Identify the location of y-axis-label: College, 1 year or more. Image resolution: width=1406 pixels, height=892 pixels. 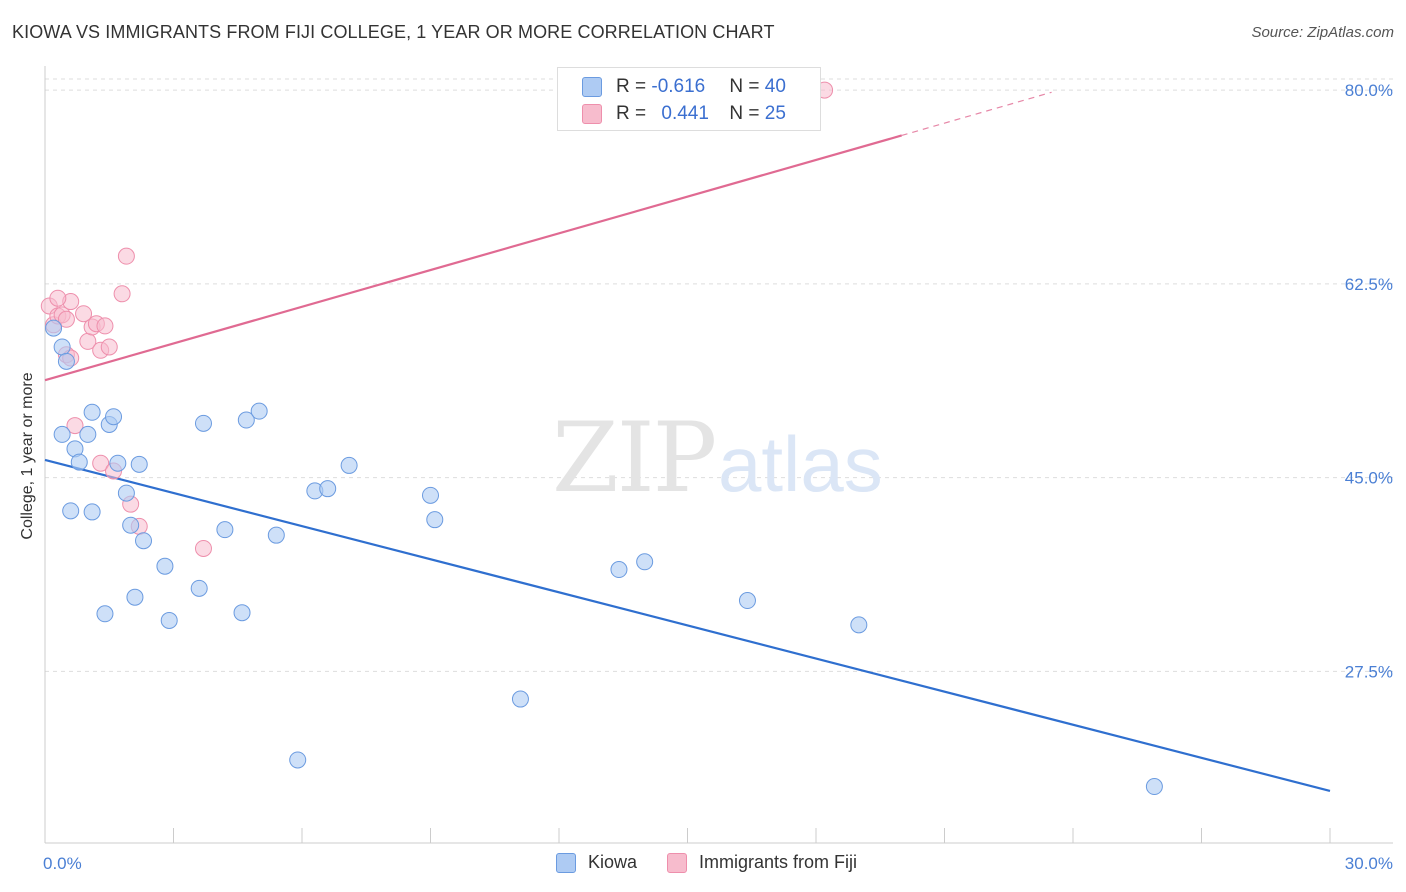
(27, 455).